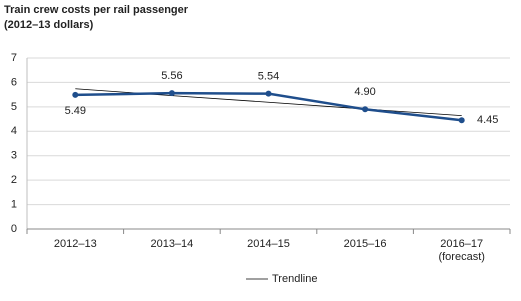 The width and height of the screenshot is (521, 301). Describe the element at coordinates (75, 244) in the screenshot. I see `x-tick-label: 2012–13` at that location.